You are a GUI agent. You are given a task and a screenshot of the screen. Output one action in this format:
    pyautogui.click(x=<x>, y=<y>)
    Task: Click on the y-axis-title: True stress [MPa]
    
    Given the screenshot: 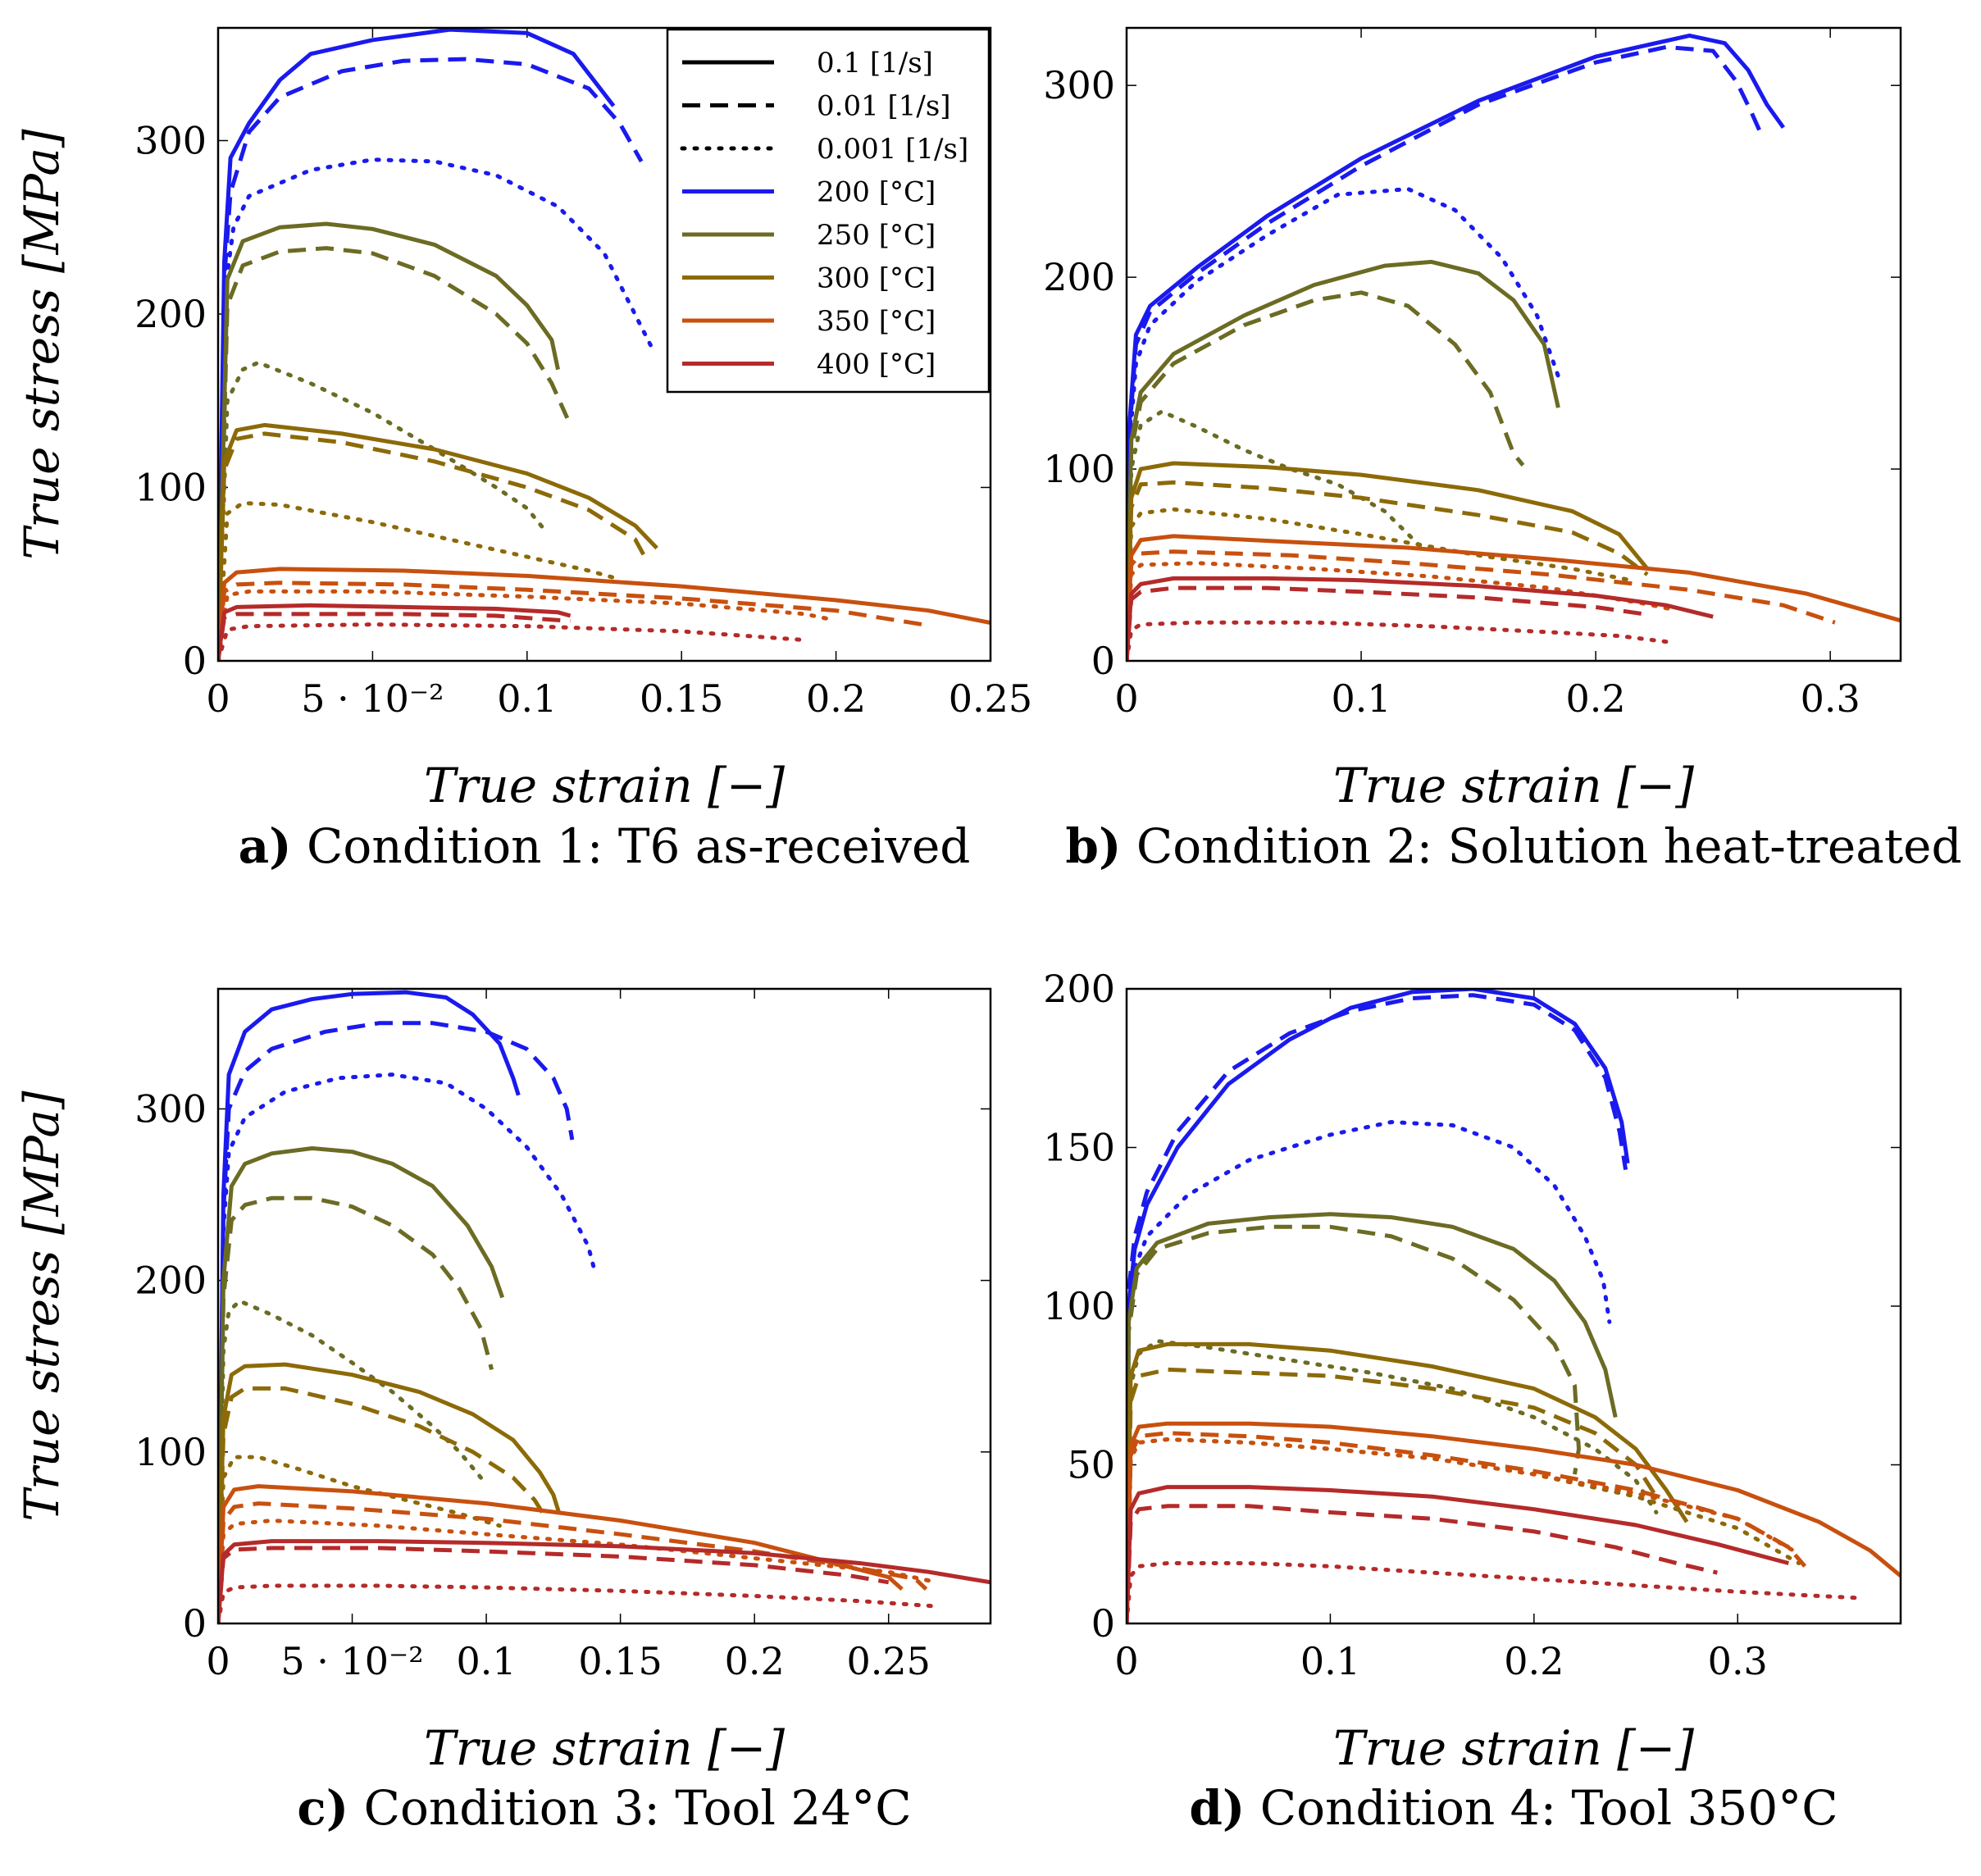 What is the action you would take?
    pyautogui.click(x=42, y=1306)
    